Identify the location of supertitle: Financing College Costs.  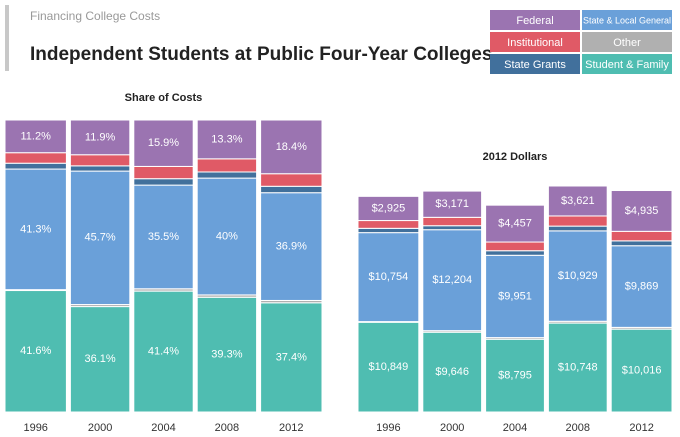
(95, 16).